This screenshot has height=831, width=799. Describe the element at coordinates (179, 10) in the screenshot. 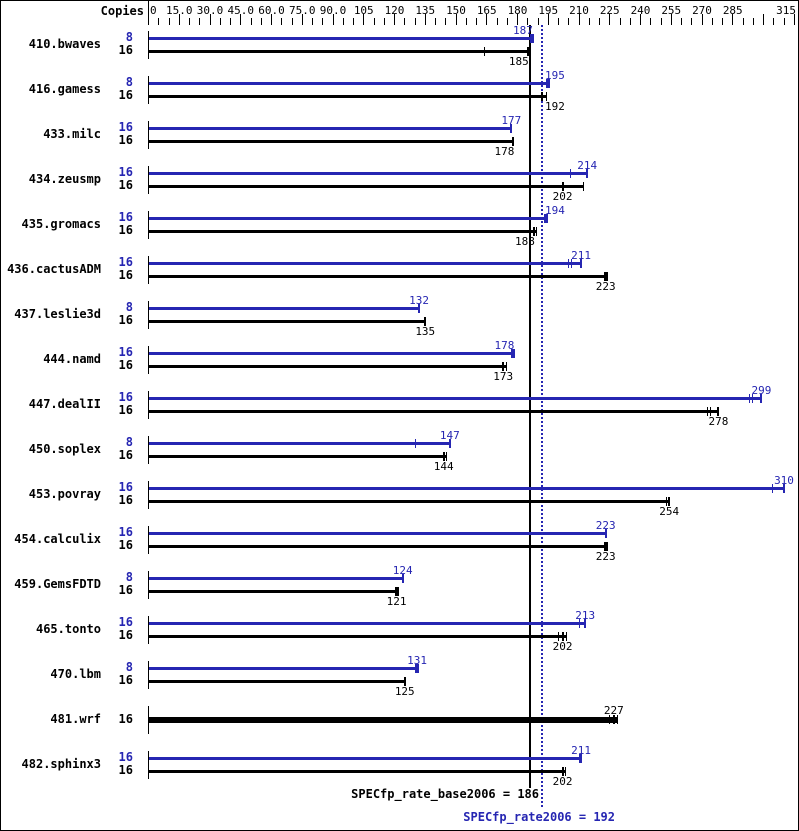

I see `axis-tick-label: 15.0` at that location.